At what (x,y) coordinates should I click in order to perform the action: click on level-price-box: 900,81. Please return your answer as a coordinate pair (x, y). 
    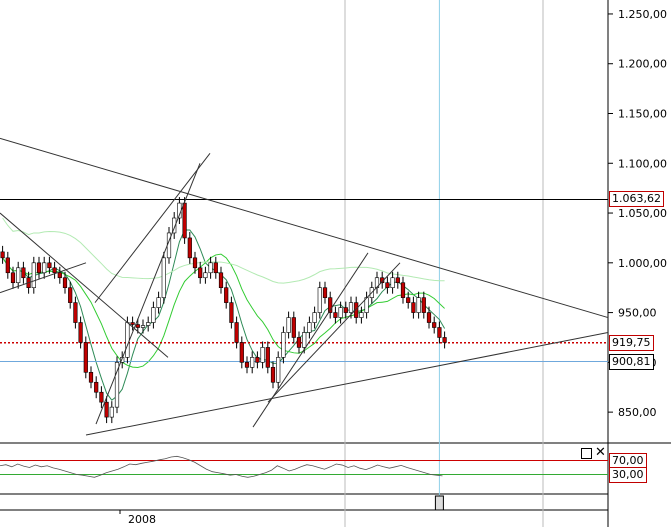
    Looking at the image, I should click on (631, 361).